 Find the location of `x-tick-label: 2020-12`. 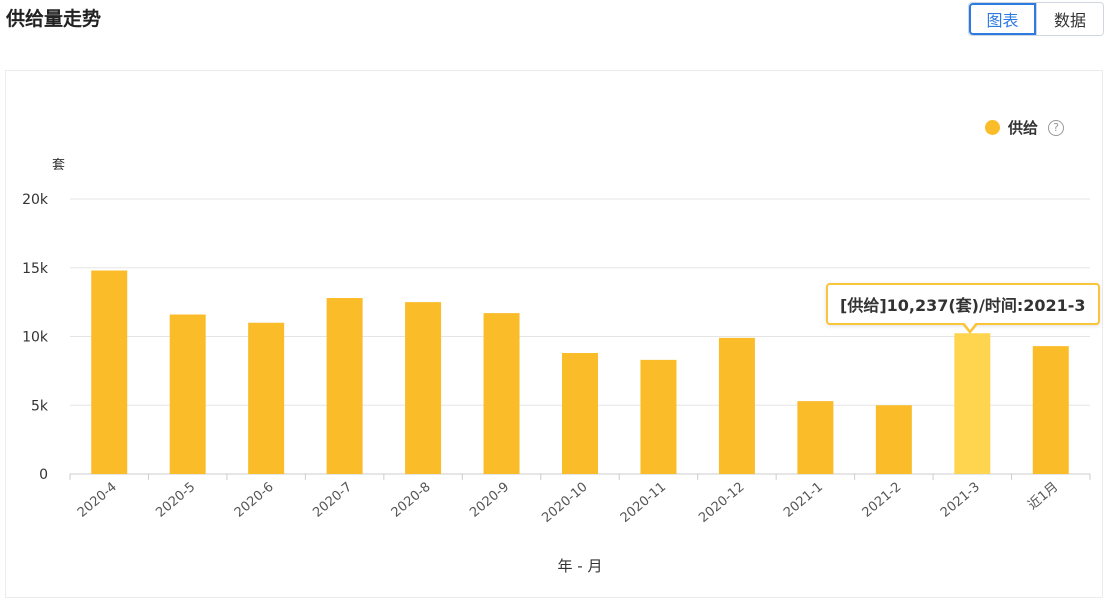

x-tick-label: 2020-12 is located at coordinates (721, 503).